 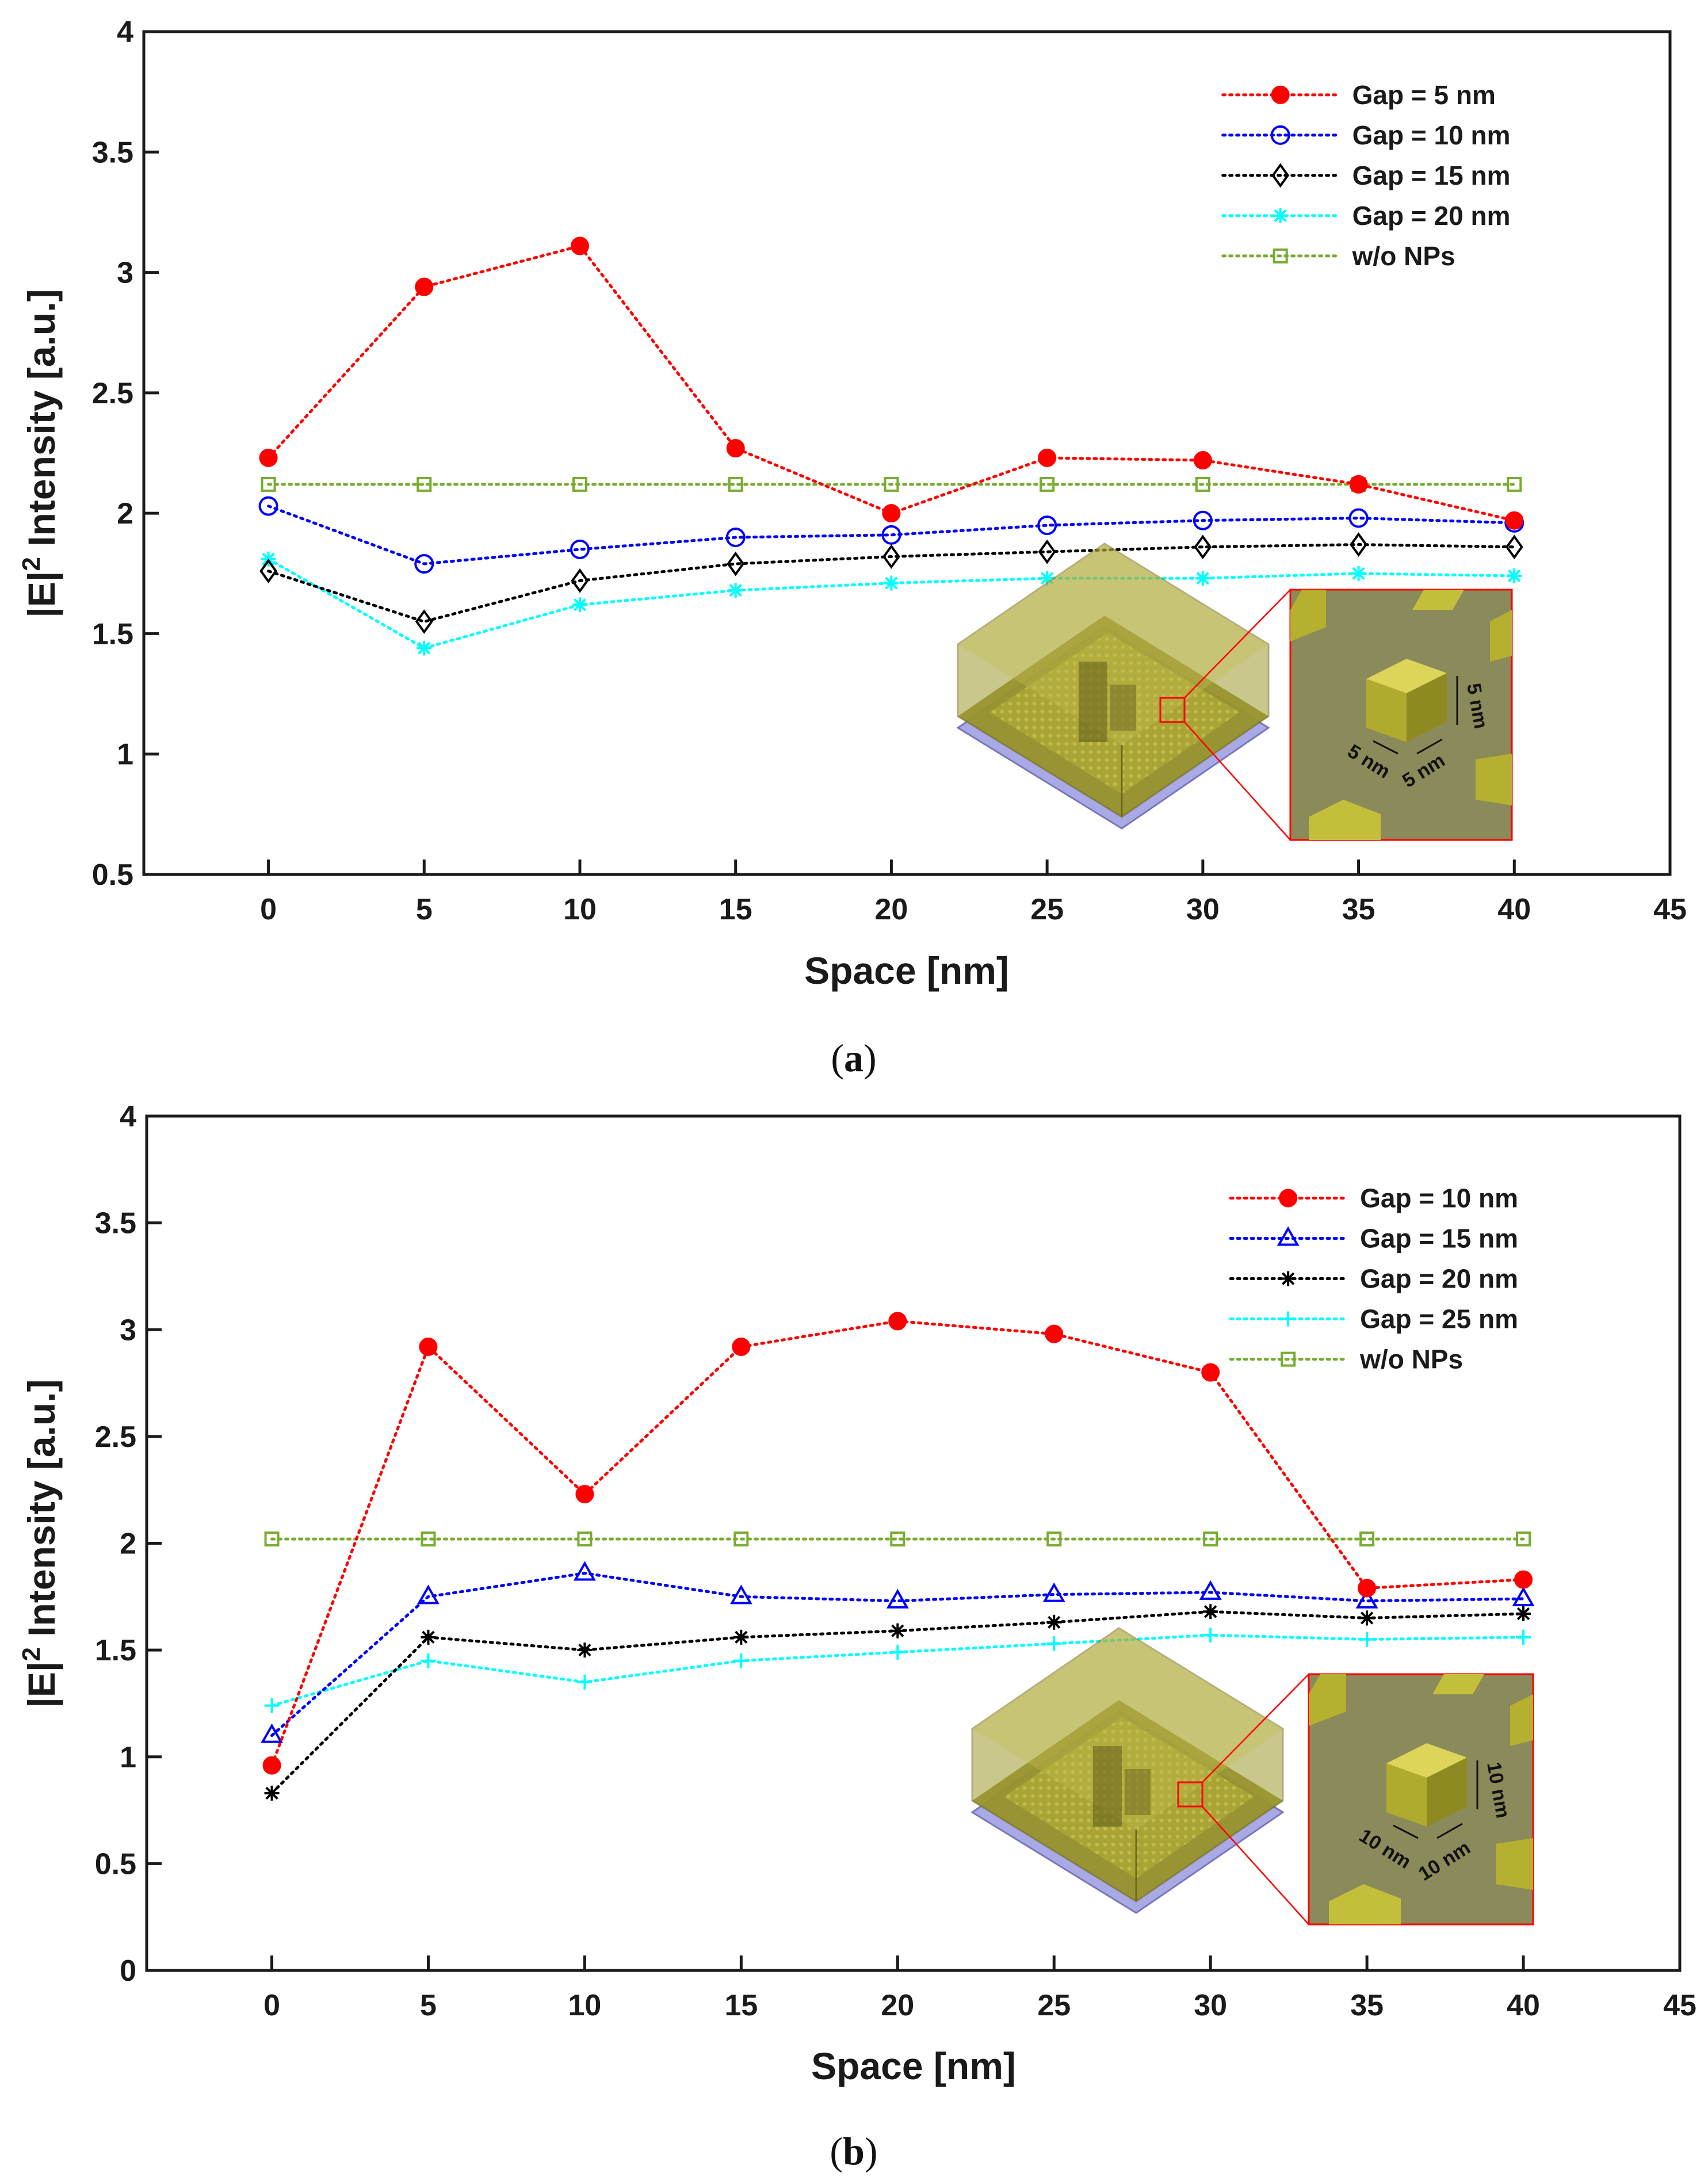 I want to click on x-tick-label: 15, so click(x=741, y=2005).